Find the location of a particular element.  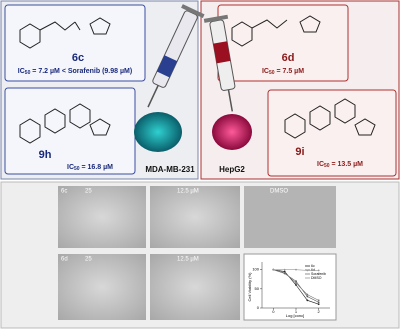

cell-line: HepG2 is located at coordinates (232, 169).